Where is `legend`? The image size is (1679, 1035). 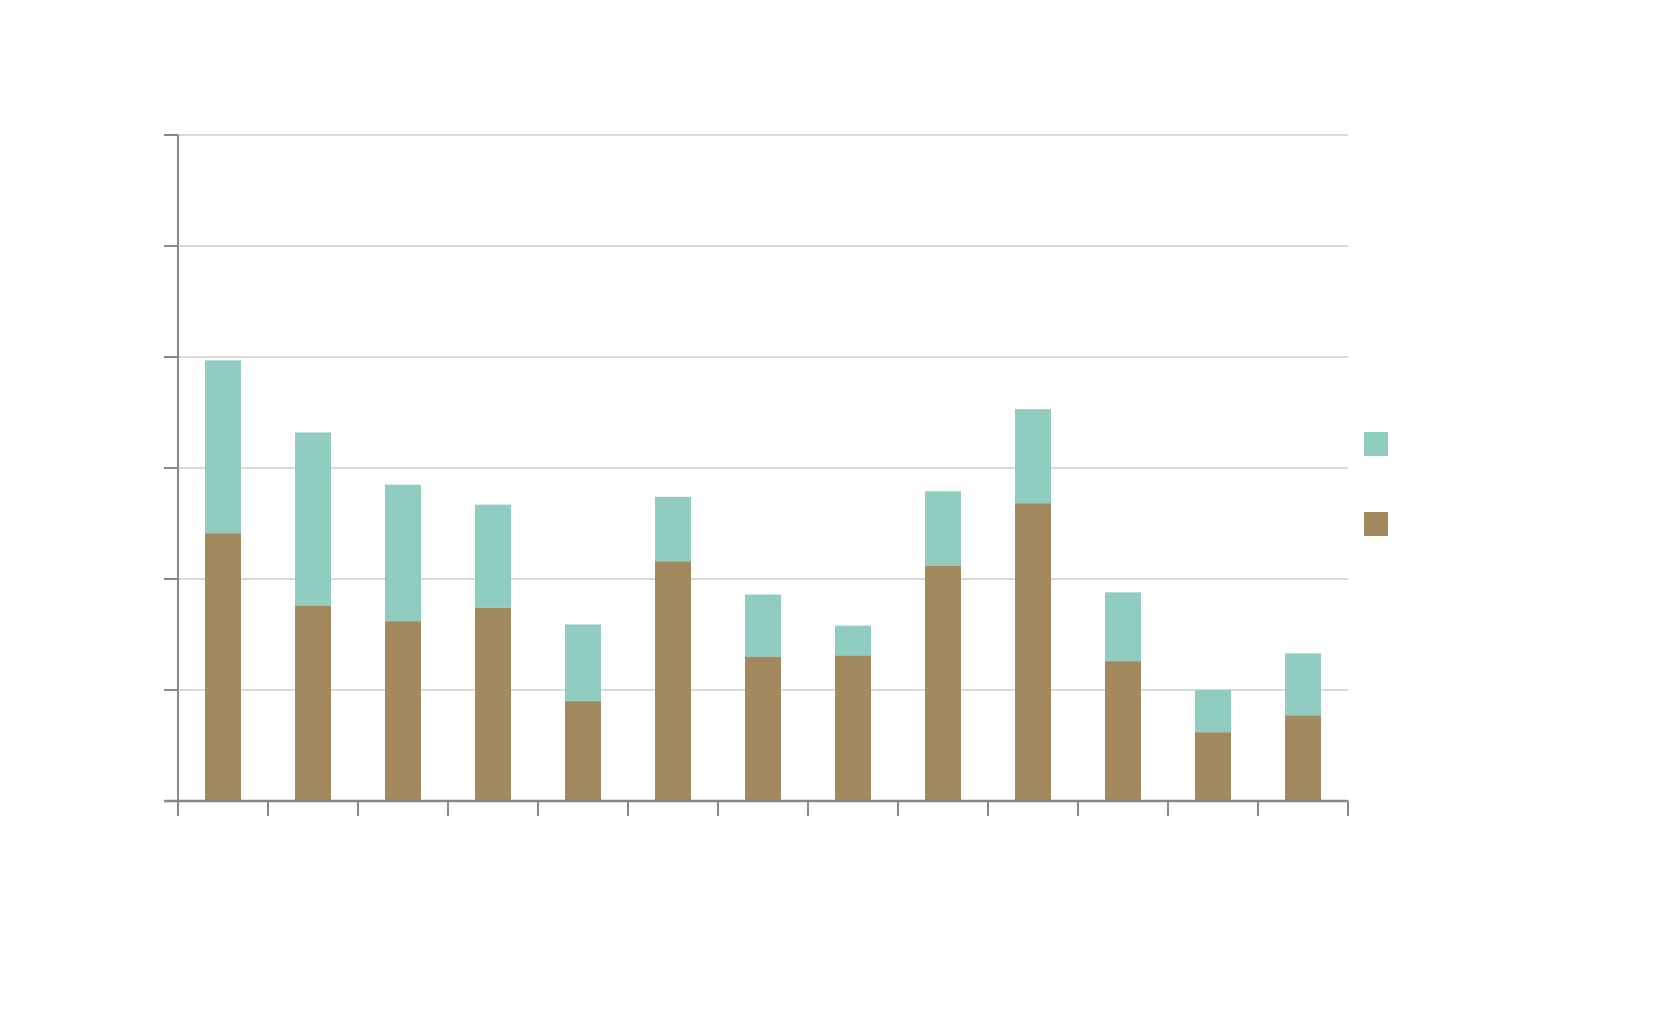 legend is located at coordinates (1376, 484).